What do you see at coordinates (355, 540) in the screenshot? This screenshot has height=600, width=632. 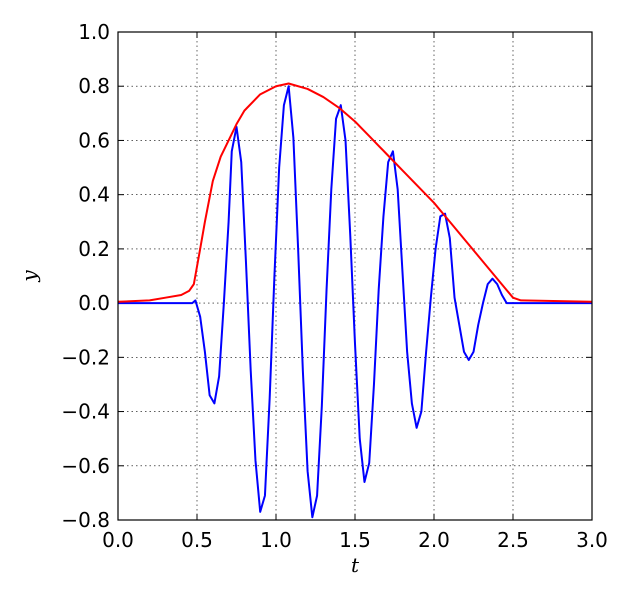 I see `x-tick-label: 1.5` at bounding box center [355, 540].